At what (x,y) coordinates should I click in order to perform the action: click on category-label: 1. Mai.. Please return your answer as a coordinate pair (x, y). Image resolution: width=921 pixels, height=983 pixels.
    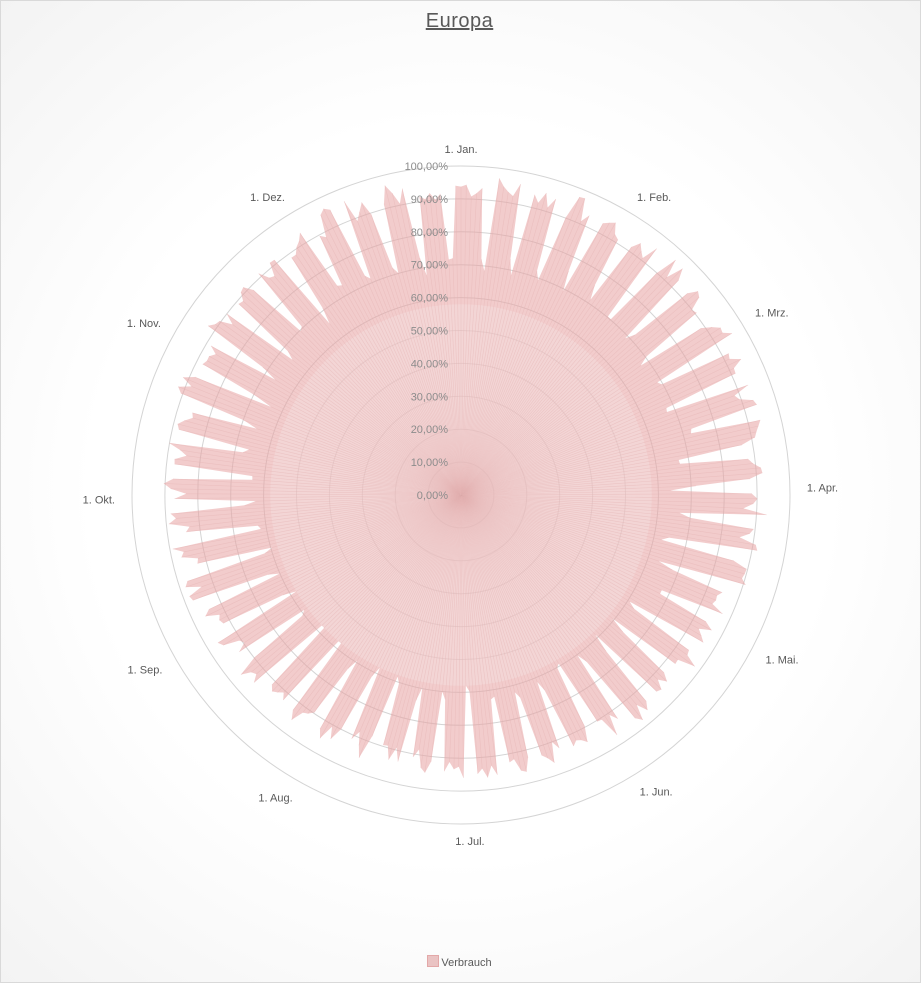
    Looking at the image, I should click on (782, 660).